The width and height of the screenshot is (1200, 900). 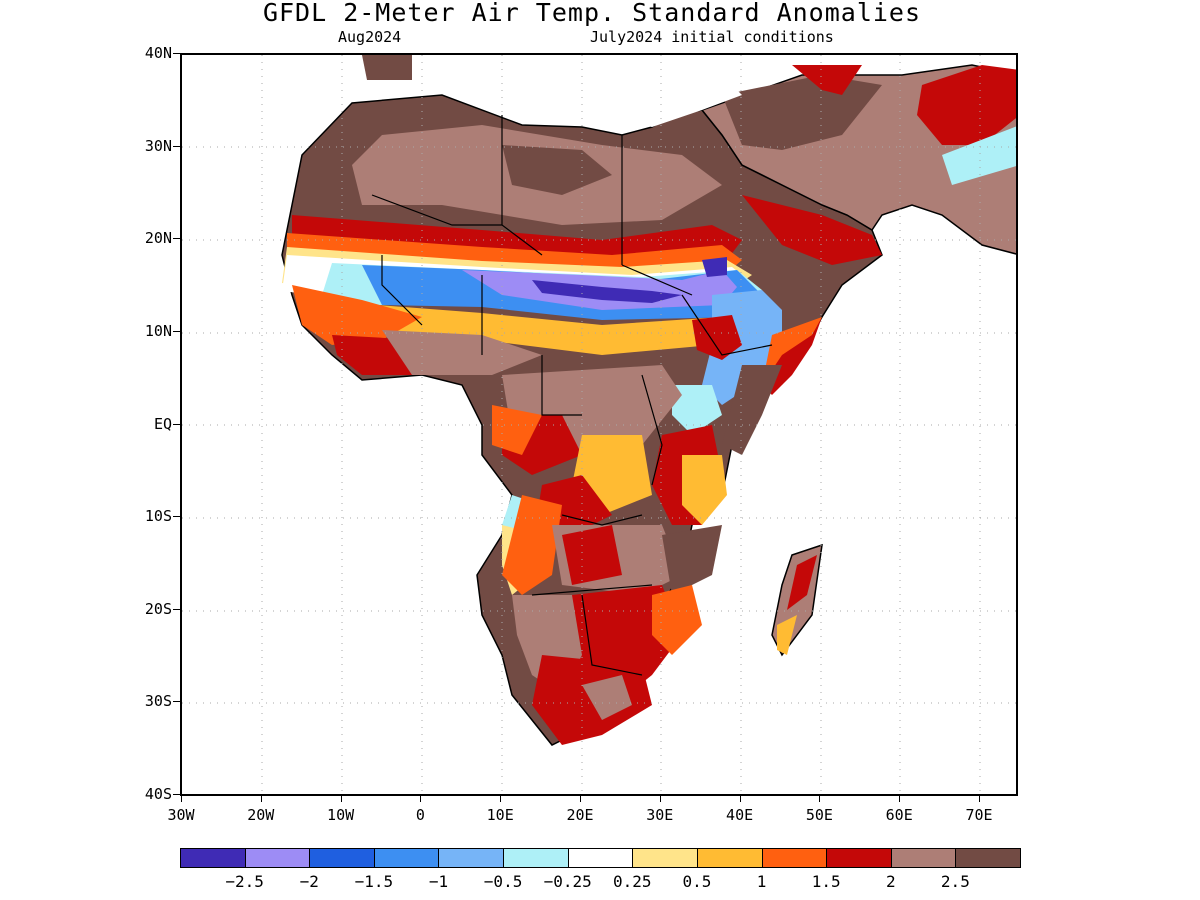 I want to click on colorbar, so click(x=600, y=859).